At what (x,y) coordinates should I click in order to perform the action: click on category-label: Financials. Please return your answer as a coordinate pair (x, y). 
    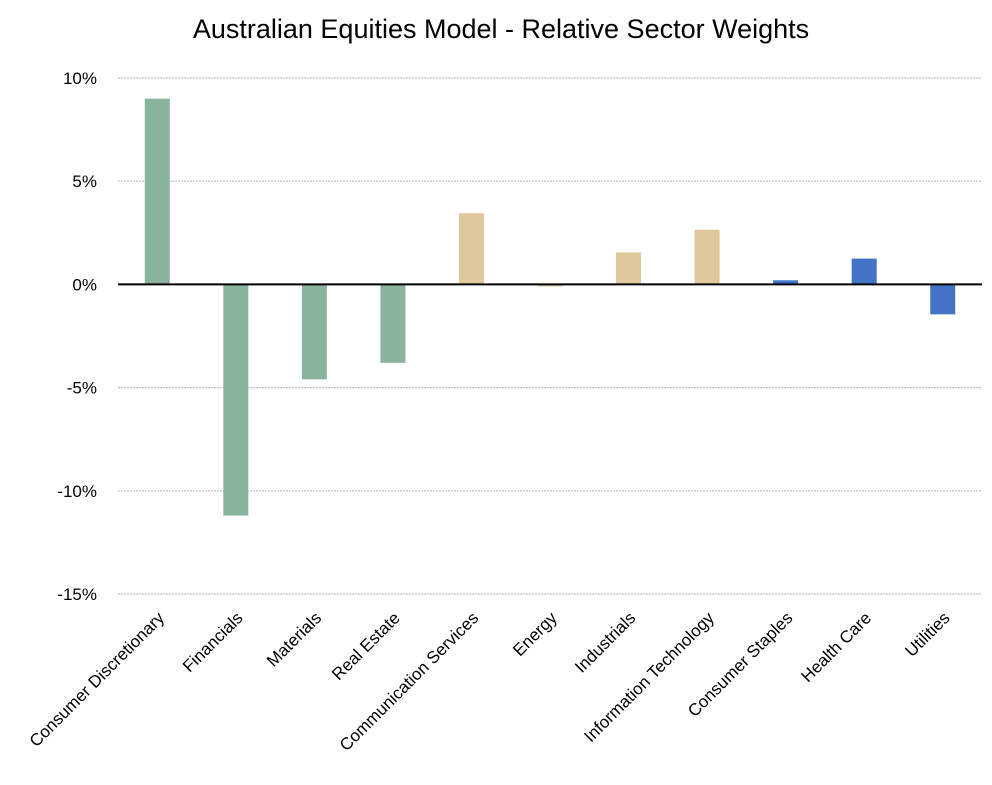
    Looking at the image, I should click on (213, 642).